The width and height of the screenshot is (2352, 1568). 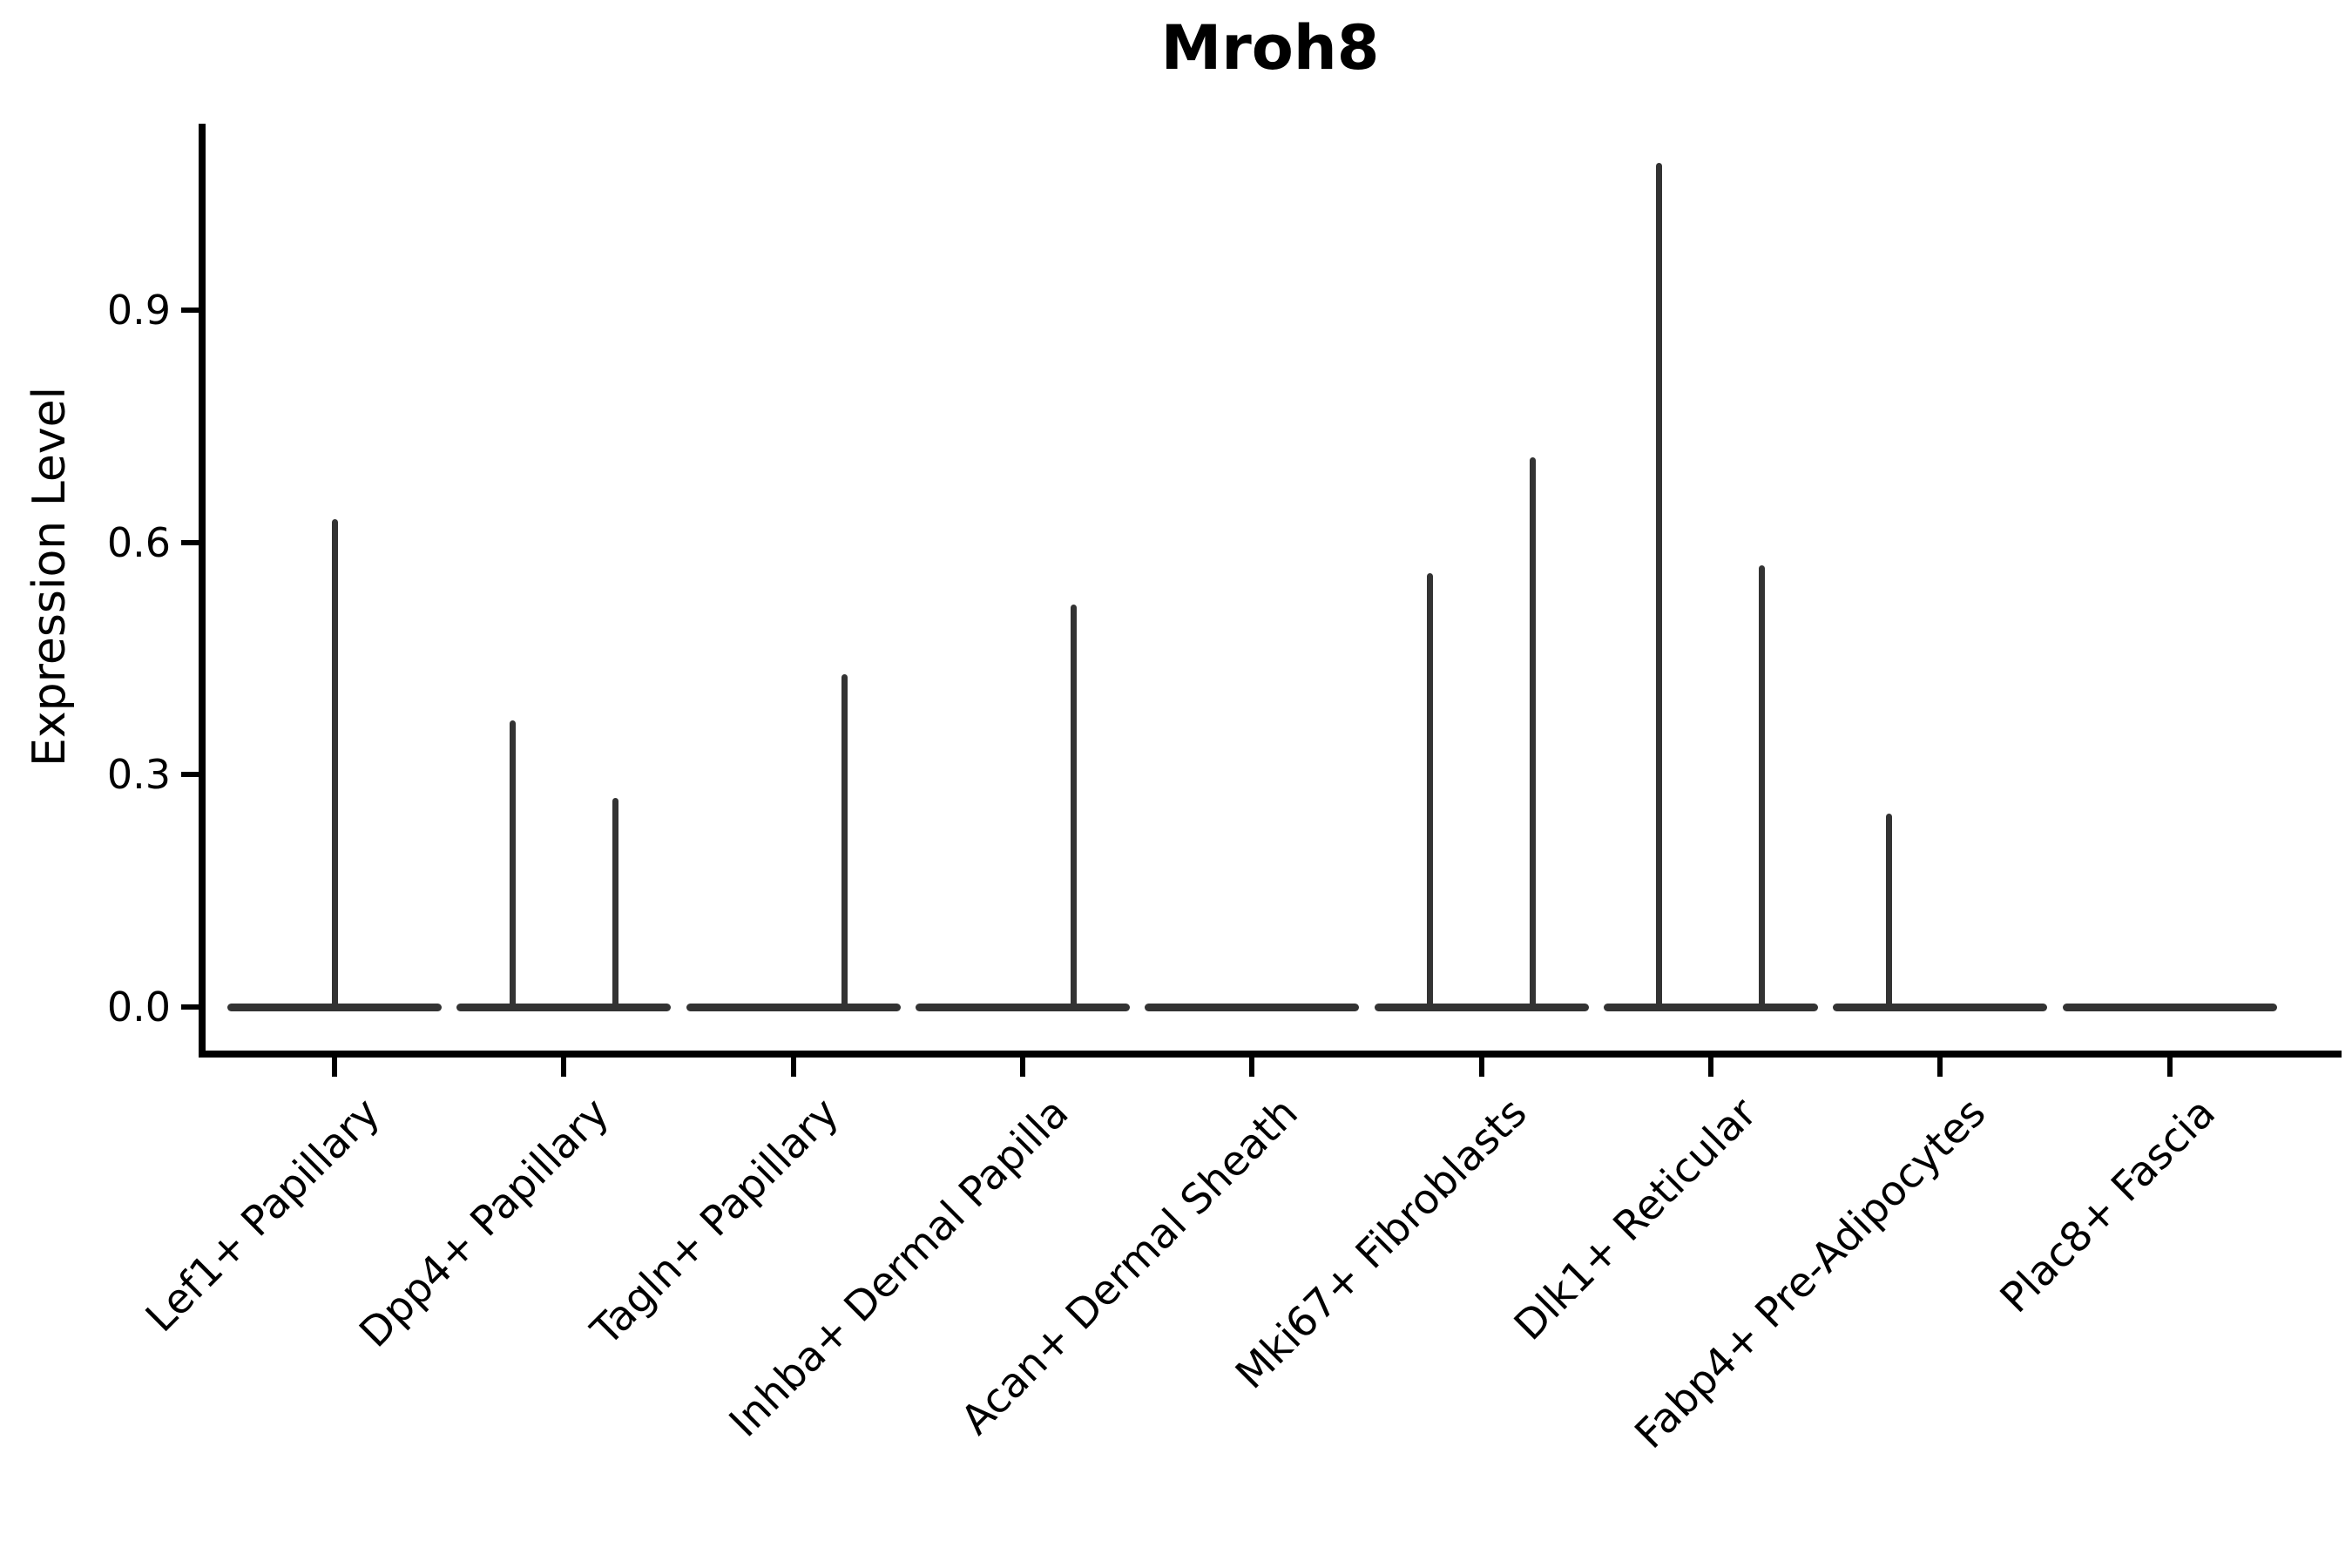 I want to click on x-tick-label: Plac8+ Fascia, so click(x=2107, y=1205).